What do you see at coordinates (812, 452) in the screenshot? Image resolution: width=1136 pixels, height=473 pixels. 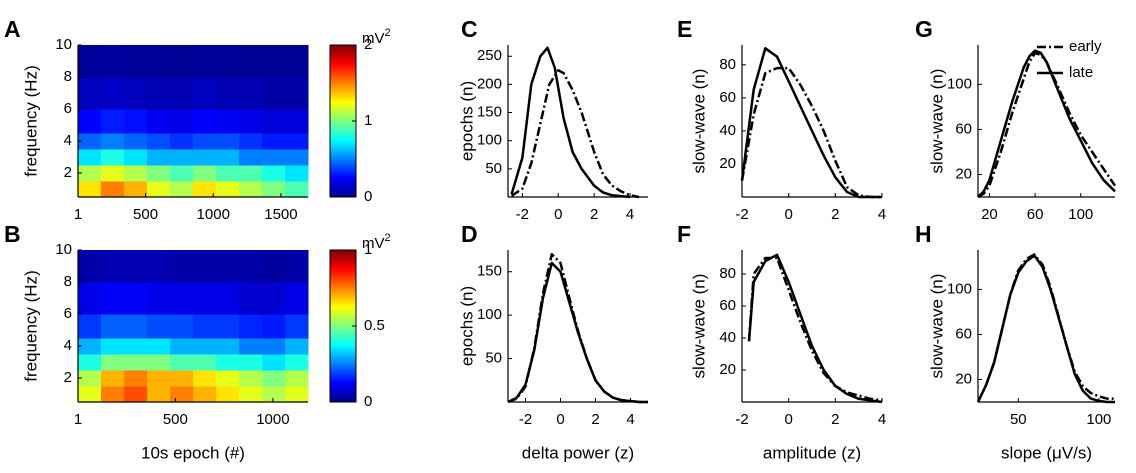 I see `x-axis-label: amplitude (z)` at bounding box center [812, 452].